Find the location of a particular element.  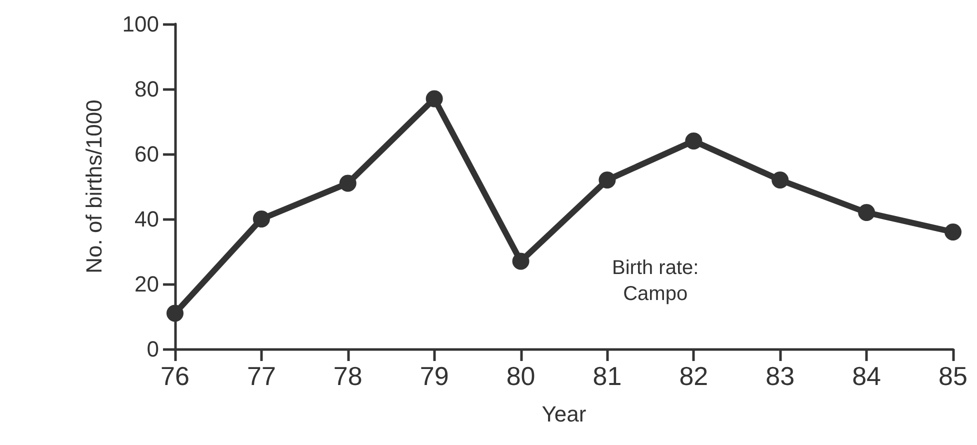

y-tick-label: 0 is located at coordinates (152, 349).